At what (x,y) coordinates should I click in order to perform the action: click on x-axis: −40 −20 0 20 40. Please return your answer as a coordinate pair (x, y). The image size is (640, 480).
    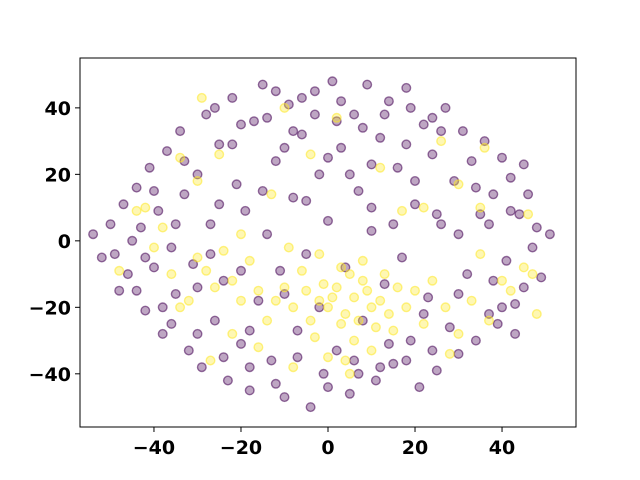
    Looking at the image, I should click on (324, 443).